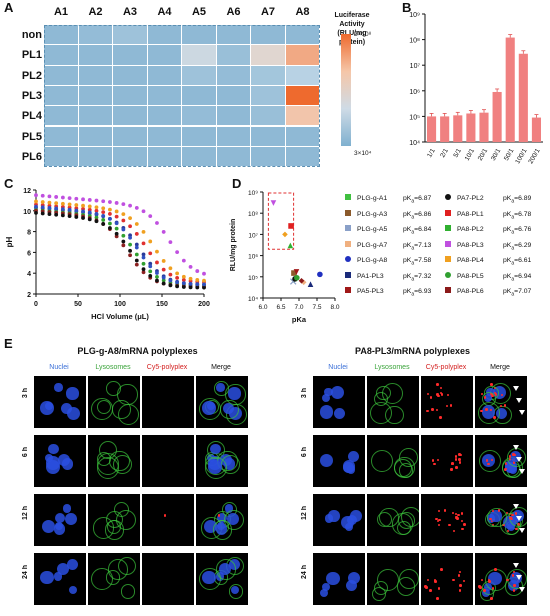 The image size is (550, 616). Describe the element at coordinates (9, 183) in the screenshot. I see `panel-label-c: C` at that location.